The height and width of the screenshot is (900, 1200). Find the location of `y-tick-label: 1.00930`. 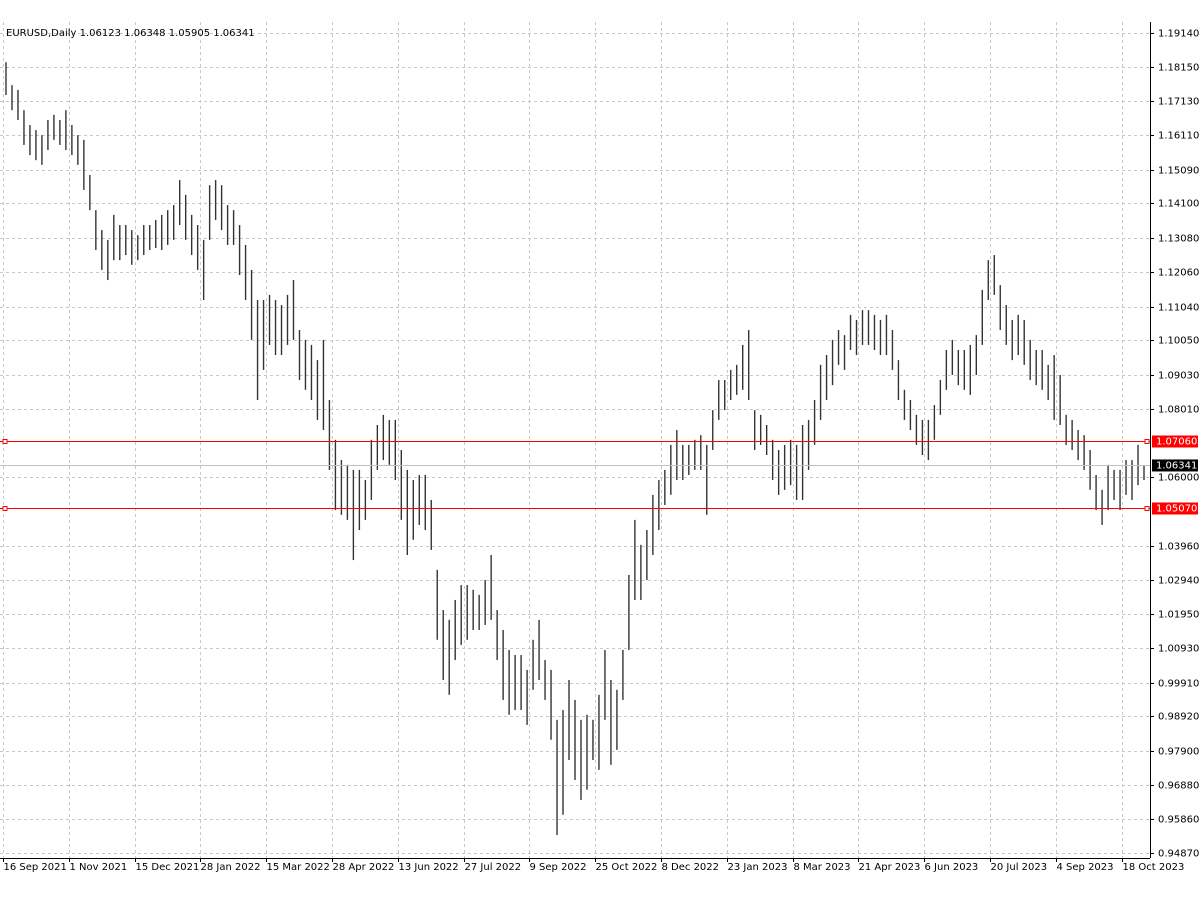

y-tick-label: 1.00930 is located at coordinates (1178, 649).